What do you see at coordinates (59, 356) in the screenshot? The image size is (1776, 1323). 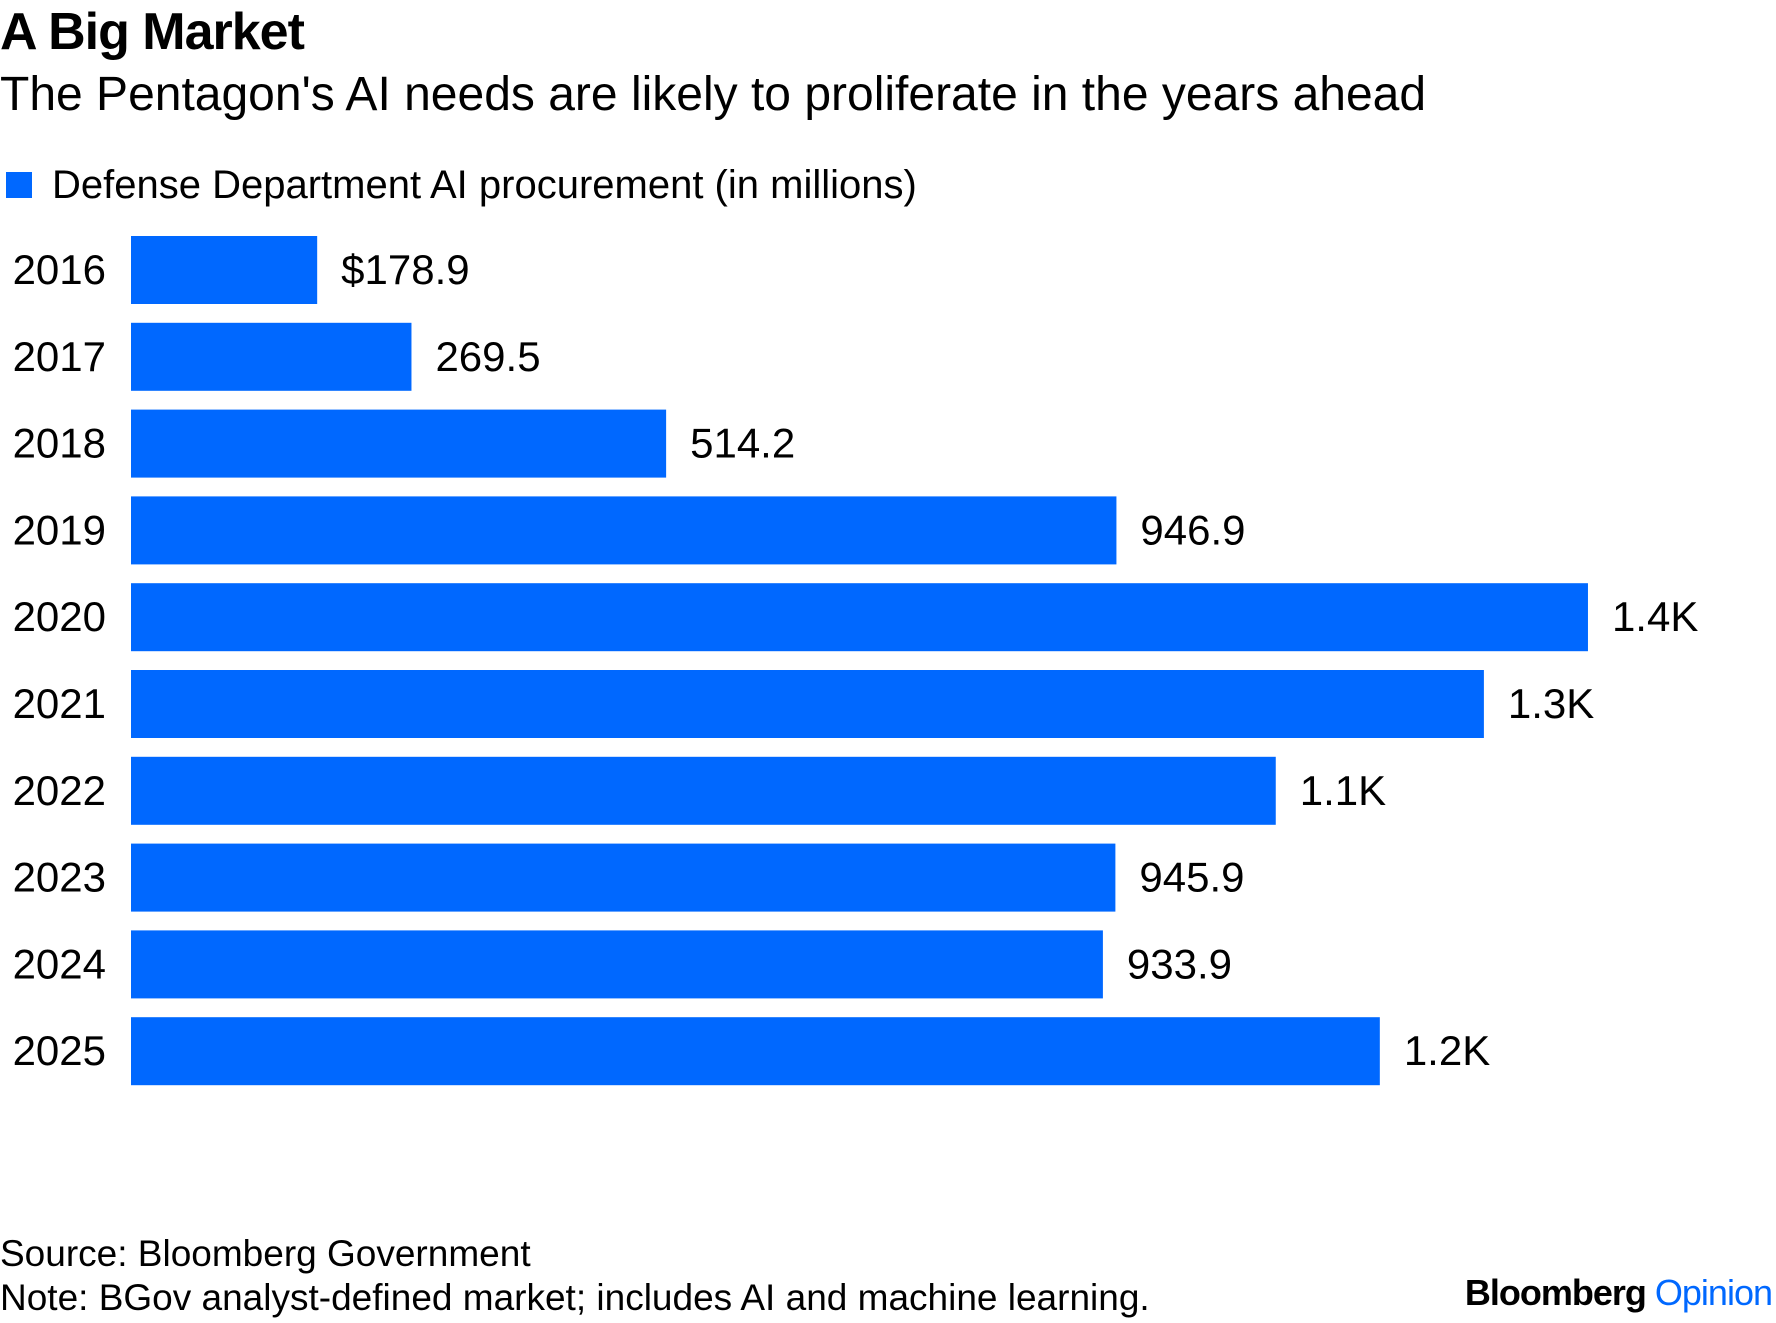 I see `category-label-2017: 2017` at bounding box center [59, 356].